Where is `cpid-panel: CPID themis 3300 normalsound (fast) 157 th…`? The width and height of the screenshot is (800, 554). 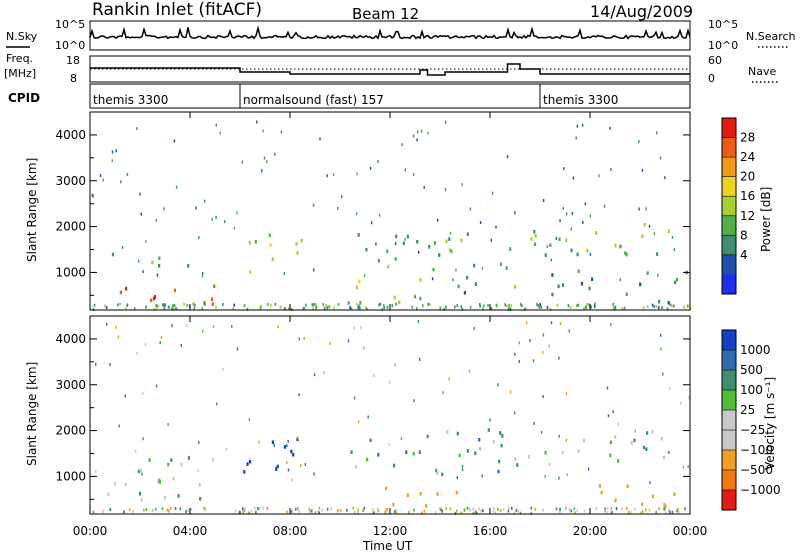 cpid-panel: CPID themis 3300 normalsound (fast) 157 th… is located at coordinates (349, 96).